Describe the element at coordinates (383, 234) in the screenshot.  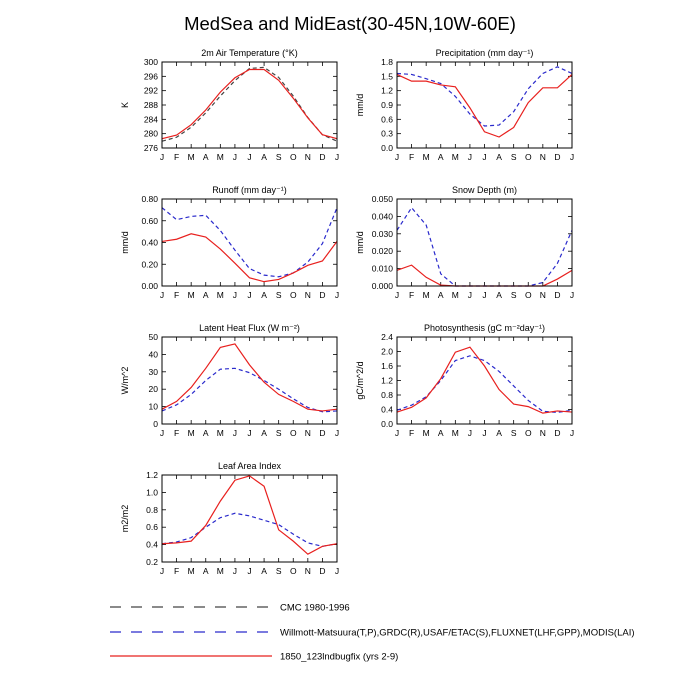
I see `y-tick-label: 0.030` at that location.